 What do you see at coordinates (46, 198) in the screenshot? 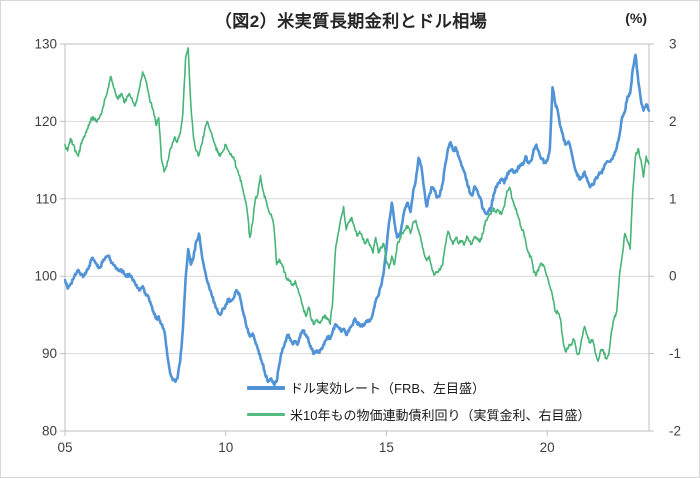
I see `left-axis-tick-label: 110` at bounding box center [46, 198].